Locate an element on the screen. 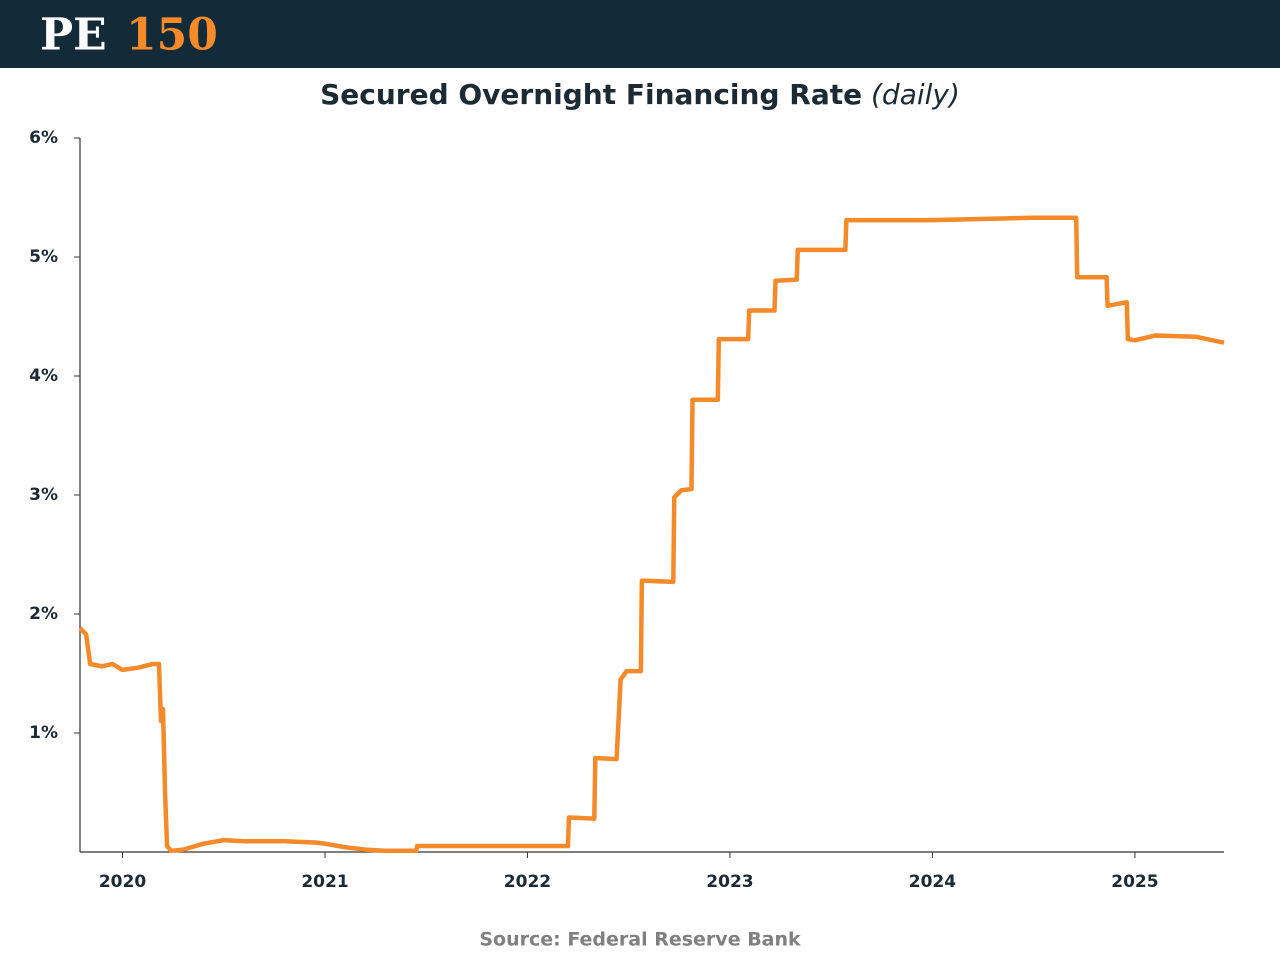 The height and width of the screenshot is (964, 1280). y-tick-label: 4% is located at coordinates (43, 376).